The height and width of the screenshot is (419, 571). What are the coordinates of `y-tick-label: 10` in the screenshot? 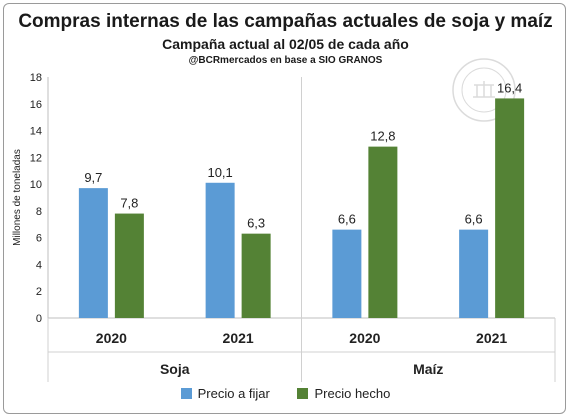 It's located at (36, 185).